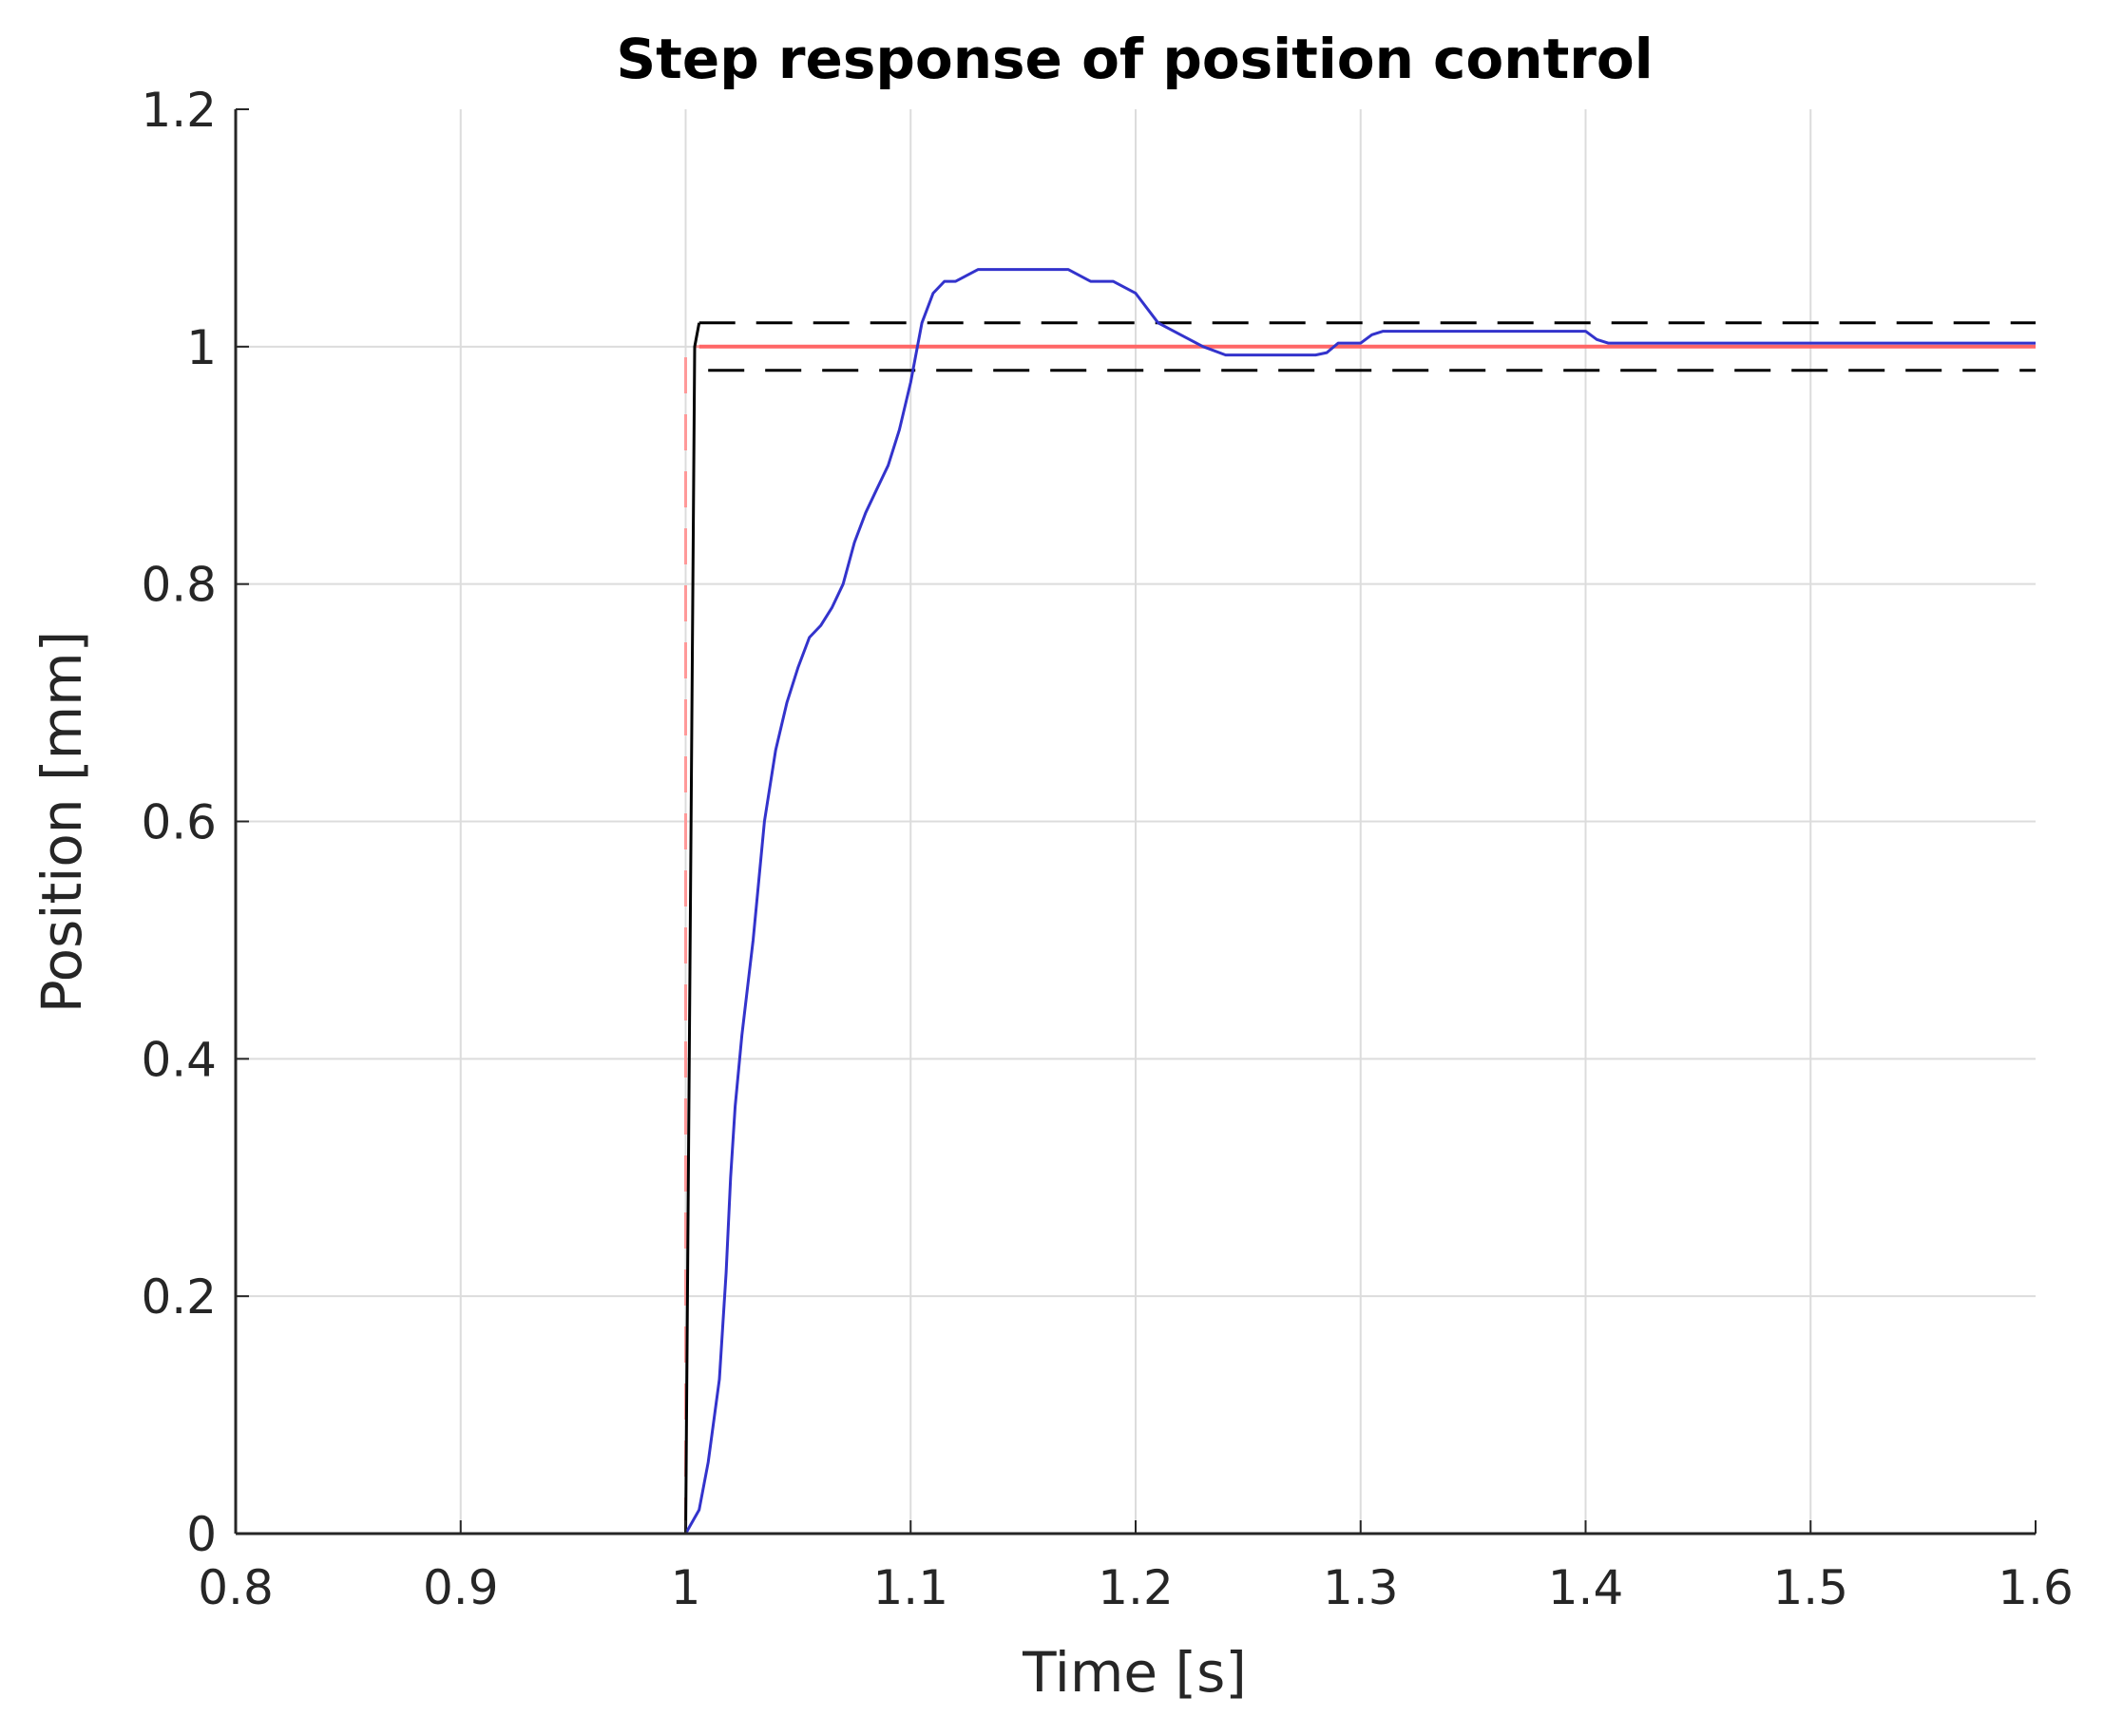 This screenshot has height=1736, width=2104. I want to click on x-tick-label: 1.4, so click(1586, 1588).